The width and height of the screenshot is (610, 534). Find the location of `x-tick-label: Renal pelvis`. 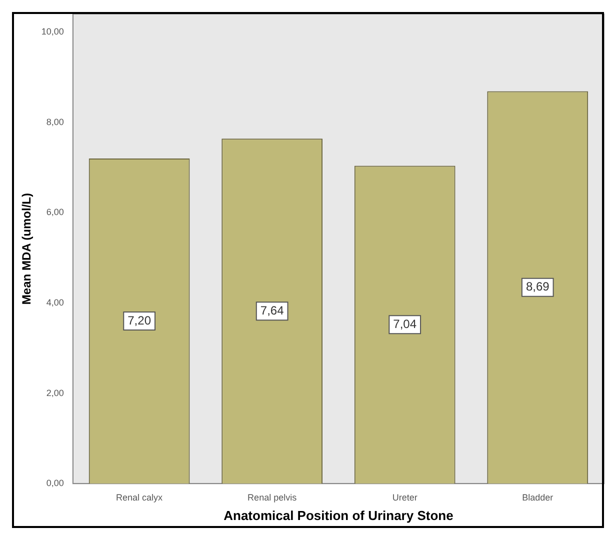

x-tick-label: Renal pelvis is located at coordinates (273, 497).